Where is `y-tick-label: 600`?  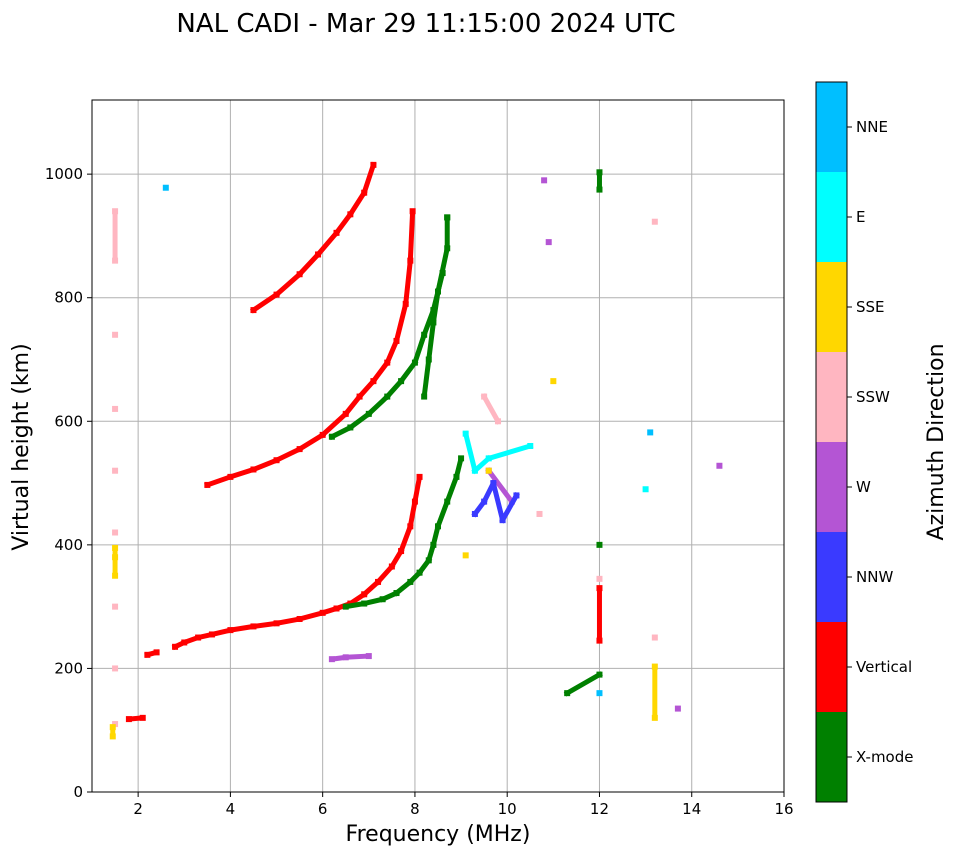 y-tick-label: 600 is located at coordinates (68, 421).